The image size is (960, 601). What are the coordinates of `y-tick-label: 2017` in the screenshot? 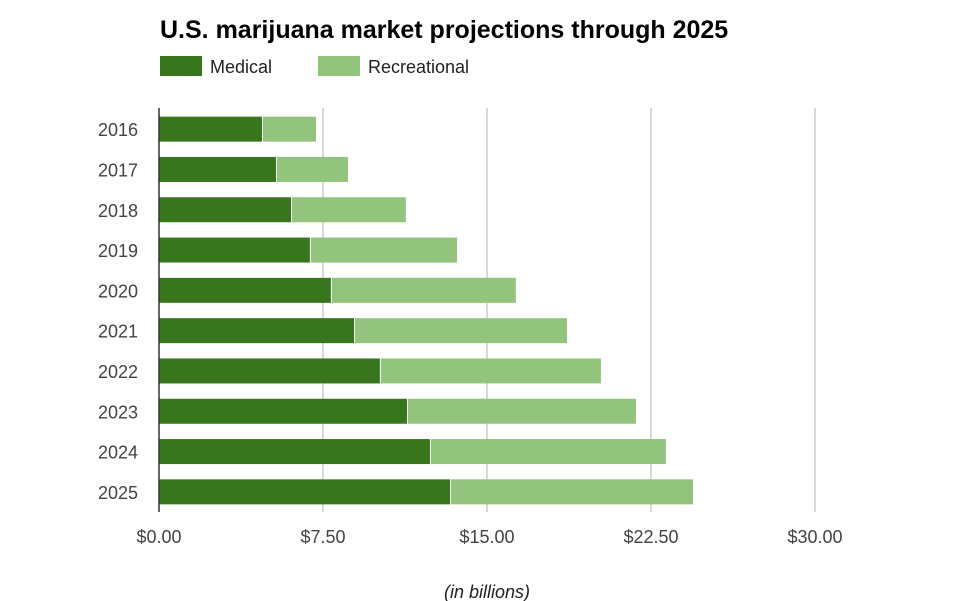 It's located at (118, 170).